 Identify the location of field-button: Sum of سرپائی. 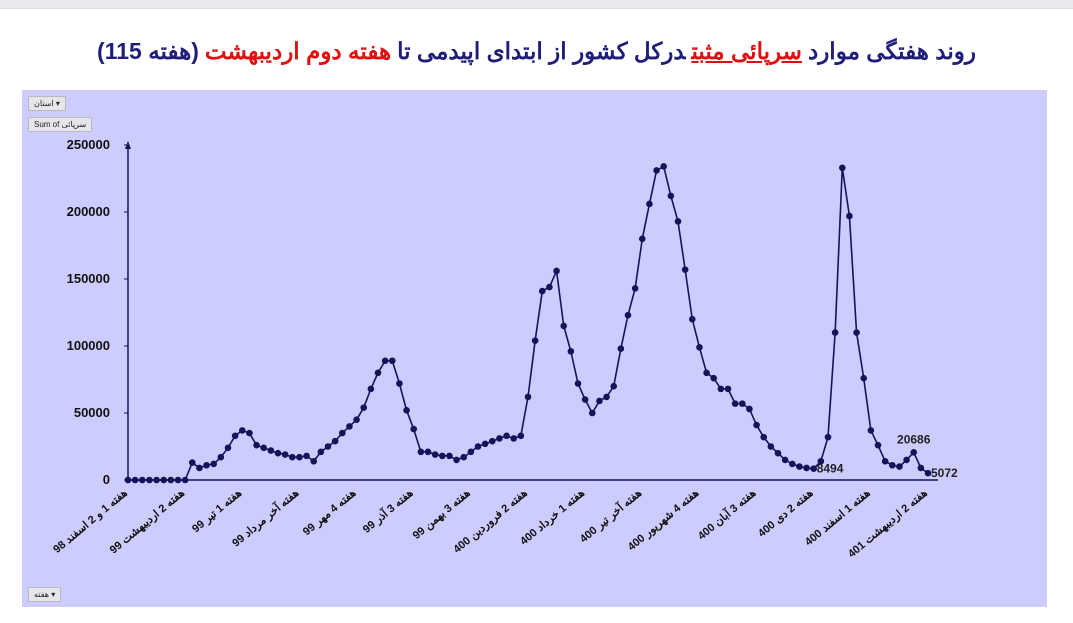
(60, 124).